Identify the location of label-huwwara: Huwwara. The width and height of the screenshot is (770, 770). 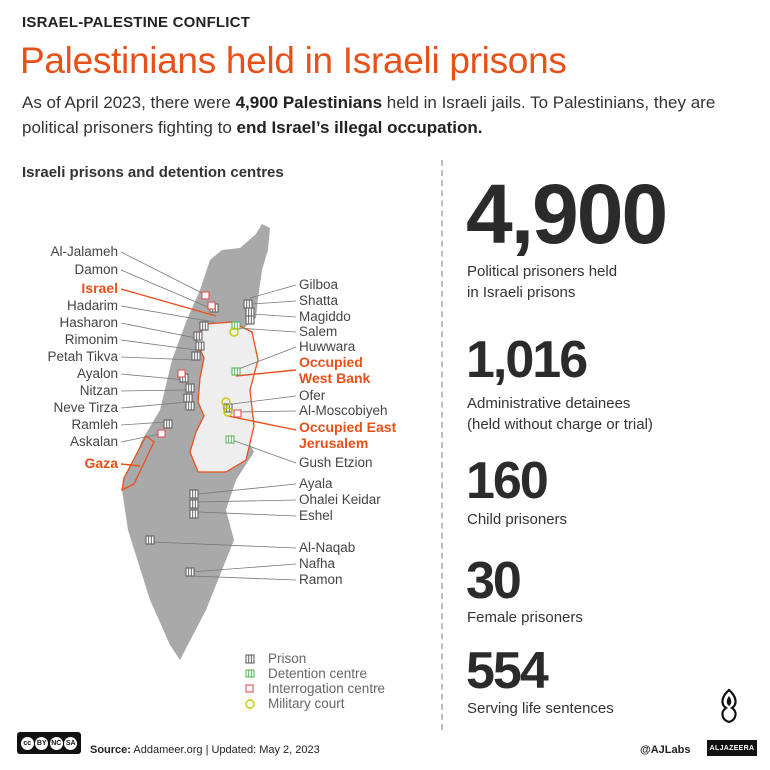
(327, 346).